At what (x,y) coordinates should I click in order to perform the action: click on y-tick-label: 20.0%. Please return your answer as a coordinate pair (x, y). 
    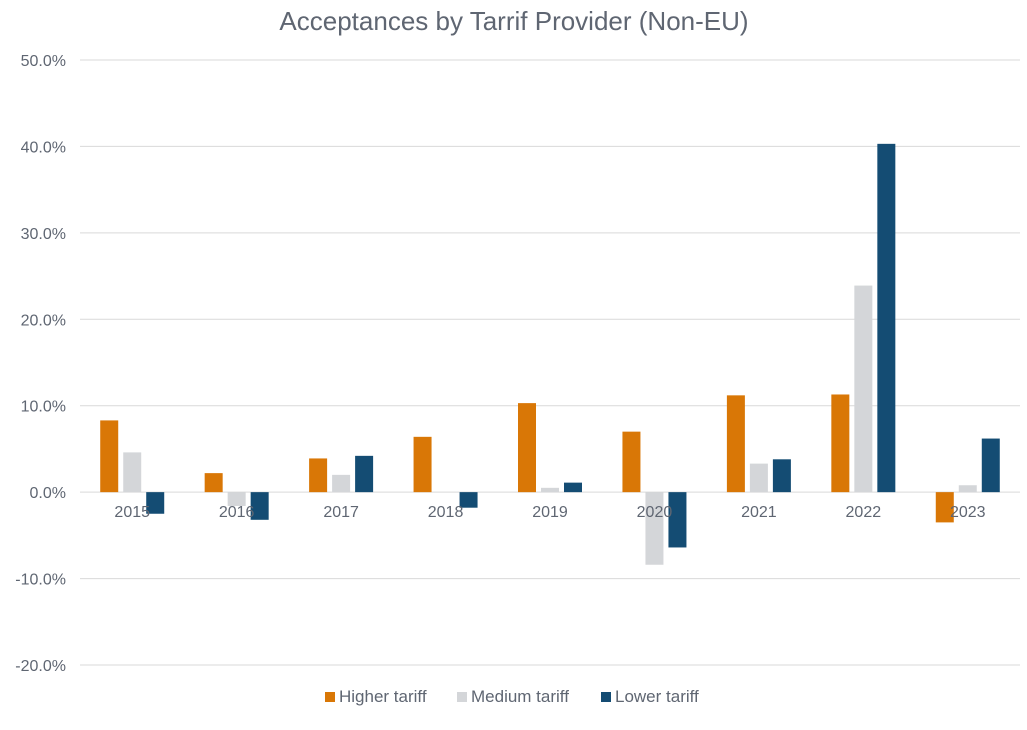
    Looking at the image, I should click on (43, 320).